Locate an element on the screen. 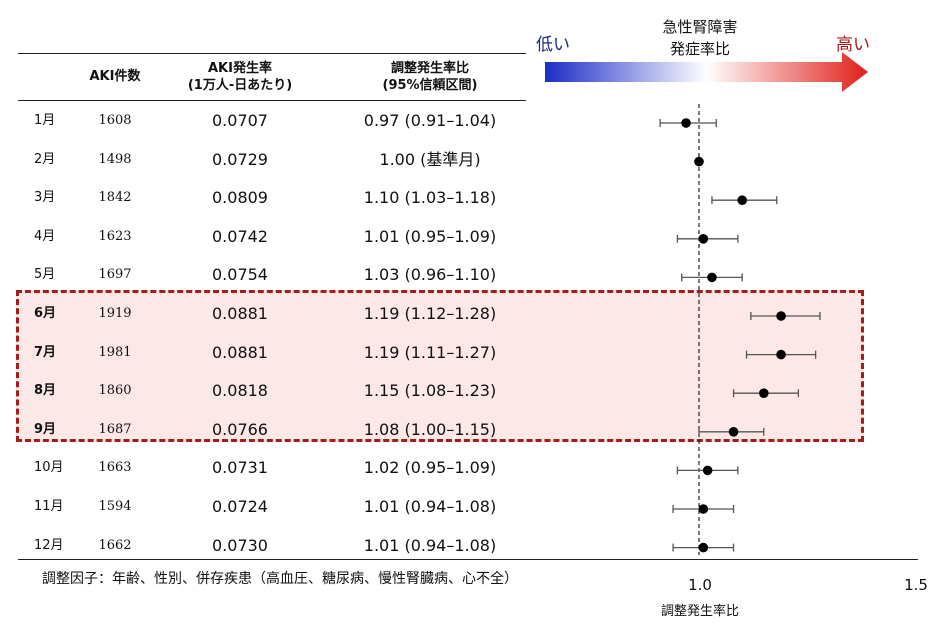  row-aki-rate: 0.0766 is located at coordinates (240, 429).